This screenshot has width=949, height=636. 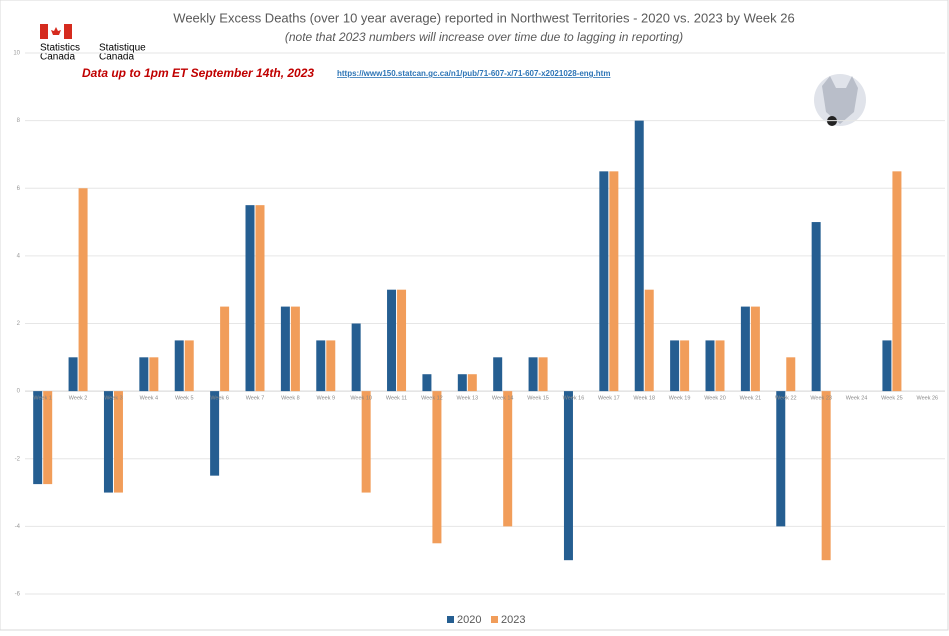 I want to click on x-tick-label: Week 2, so click(x=78, y=399).